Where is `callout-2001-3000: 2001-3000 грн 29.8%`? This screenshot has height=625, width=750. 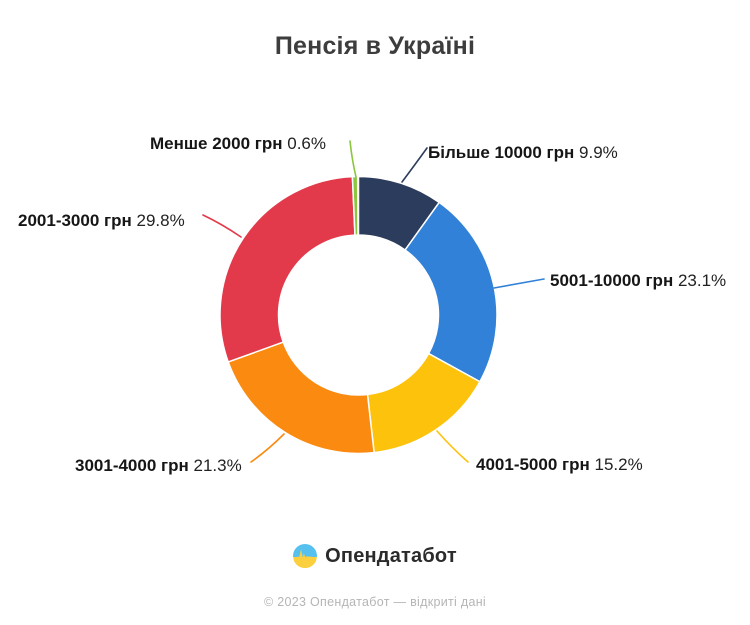 callout-2001-3000: 2001-3000 грн 29.8% is located at coordinates (101, 221).